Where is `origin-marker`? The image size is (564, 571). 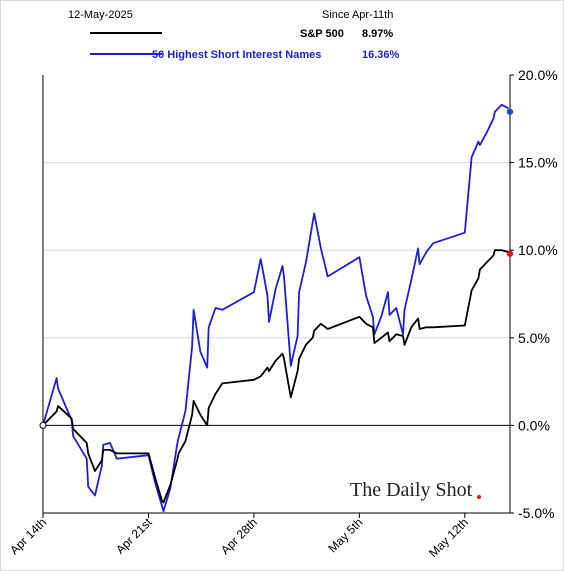
origin-marker is located at coordinates (43, 425).